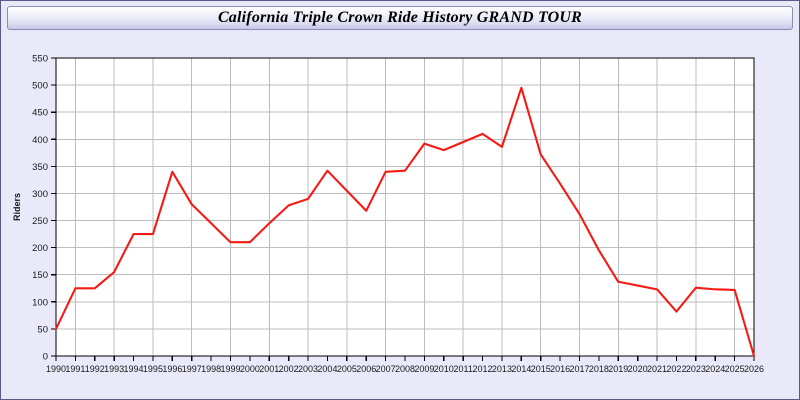 This screenshot has height=400, width=800. I want to click on x-axis-tick-label: 1998, so click(211, 369).